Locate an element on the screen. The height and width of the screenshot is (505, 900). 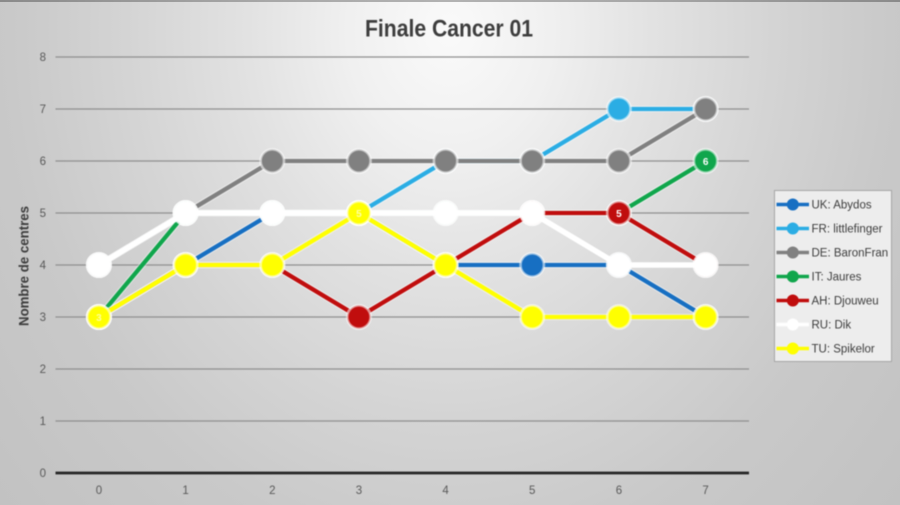
svg-text: FR: littlefinger is located at coordinates (847, 230).